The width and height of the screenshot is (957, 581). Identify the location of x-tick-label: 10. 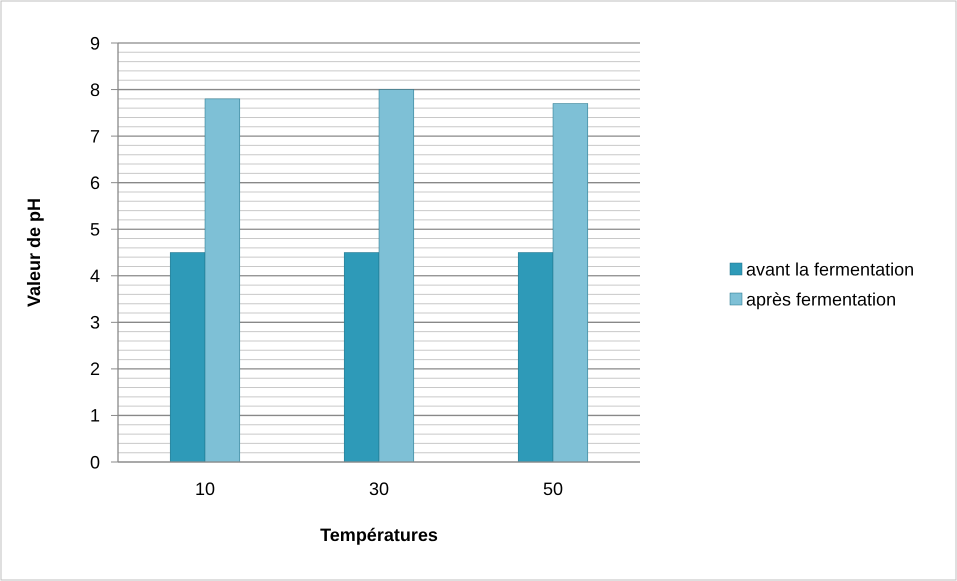
(205, 489).